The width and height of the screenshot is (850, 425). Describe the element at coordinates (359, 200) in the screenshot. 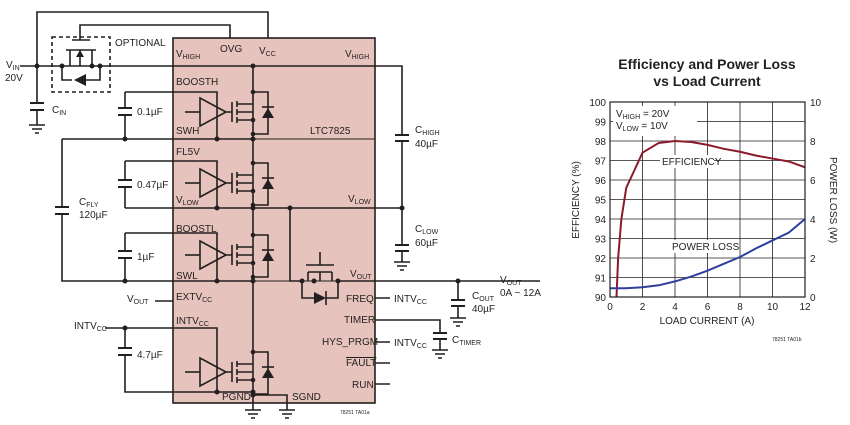

I see `pin-vlow-right: VLOW` at that location.